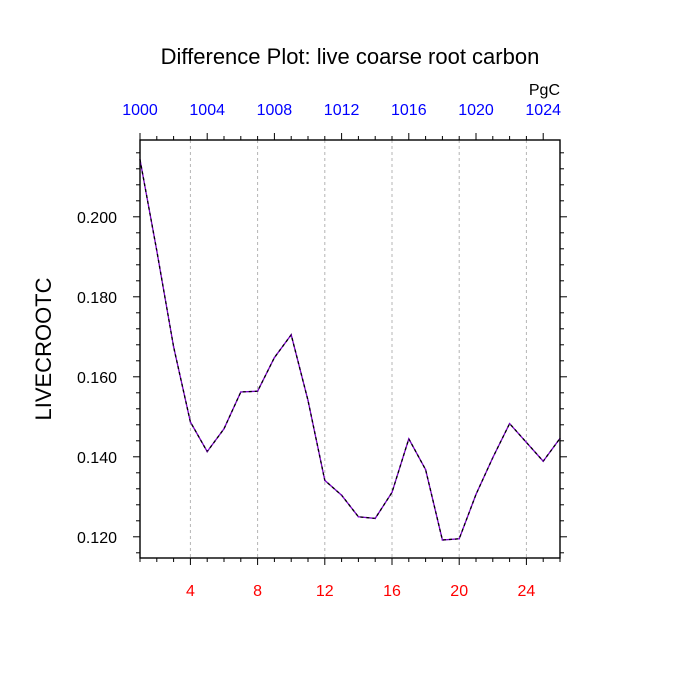 Image resolution: width=700 pixels, height=700 pixels. Describe the element at coordinates (97, 458) in the screenshot. I see `y-tick-label: 0.140` at that location.